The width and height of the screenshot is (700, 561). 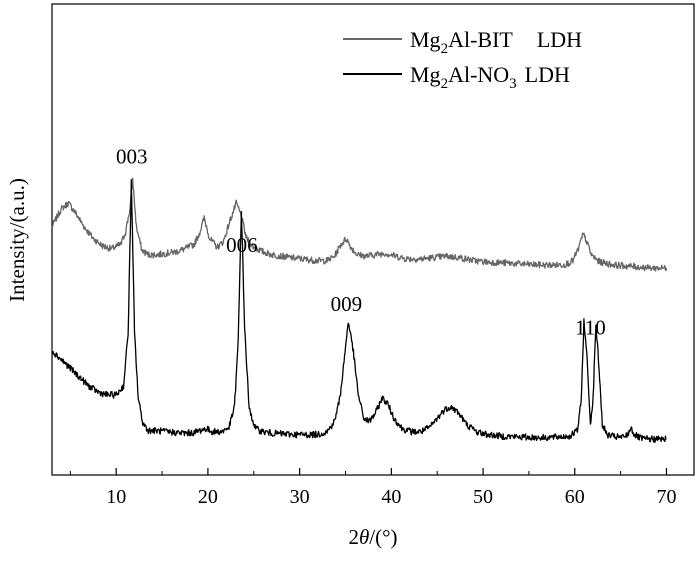 What do you see at coordinates (347, 304) in the screenshot?
I see `peak-label-009: 009` at bounding box center [347, 304].